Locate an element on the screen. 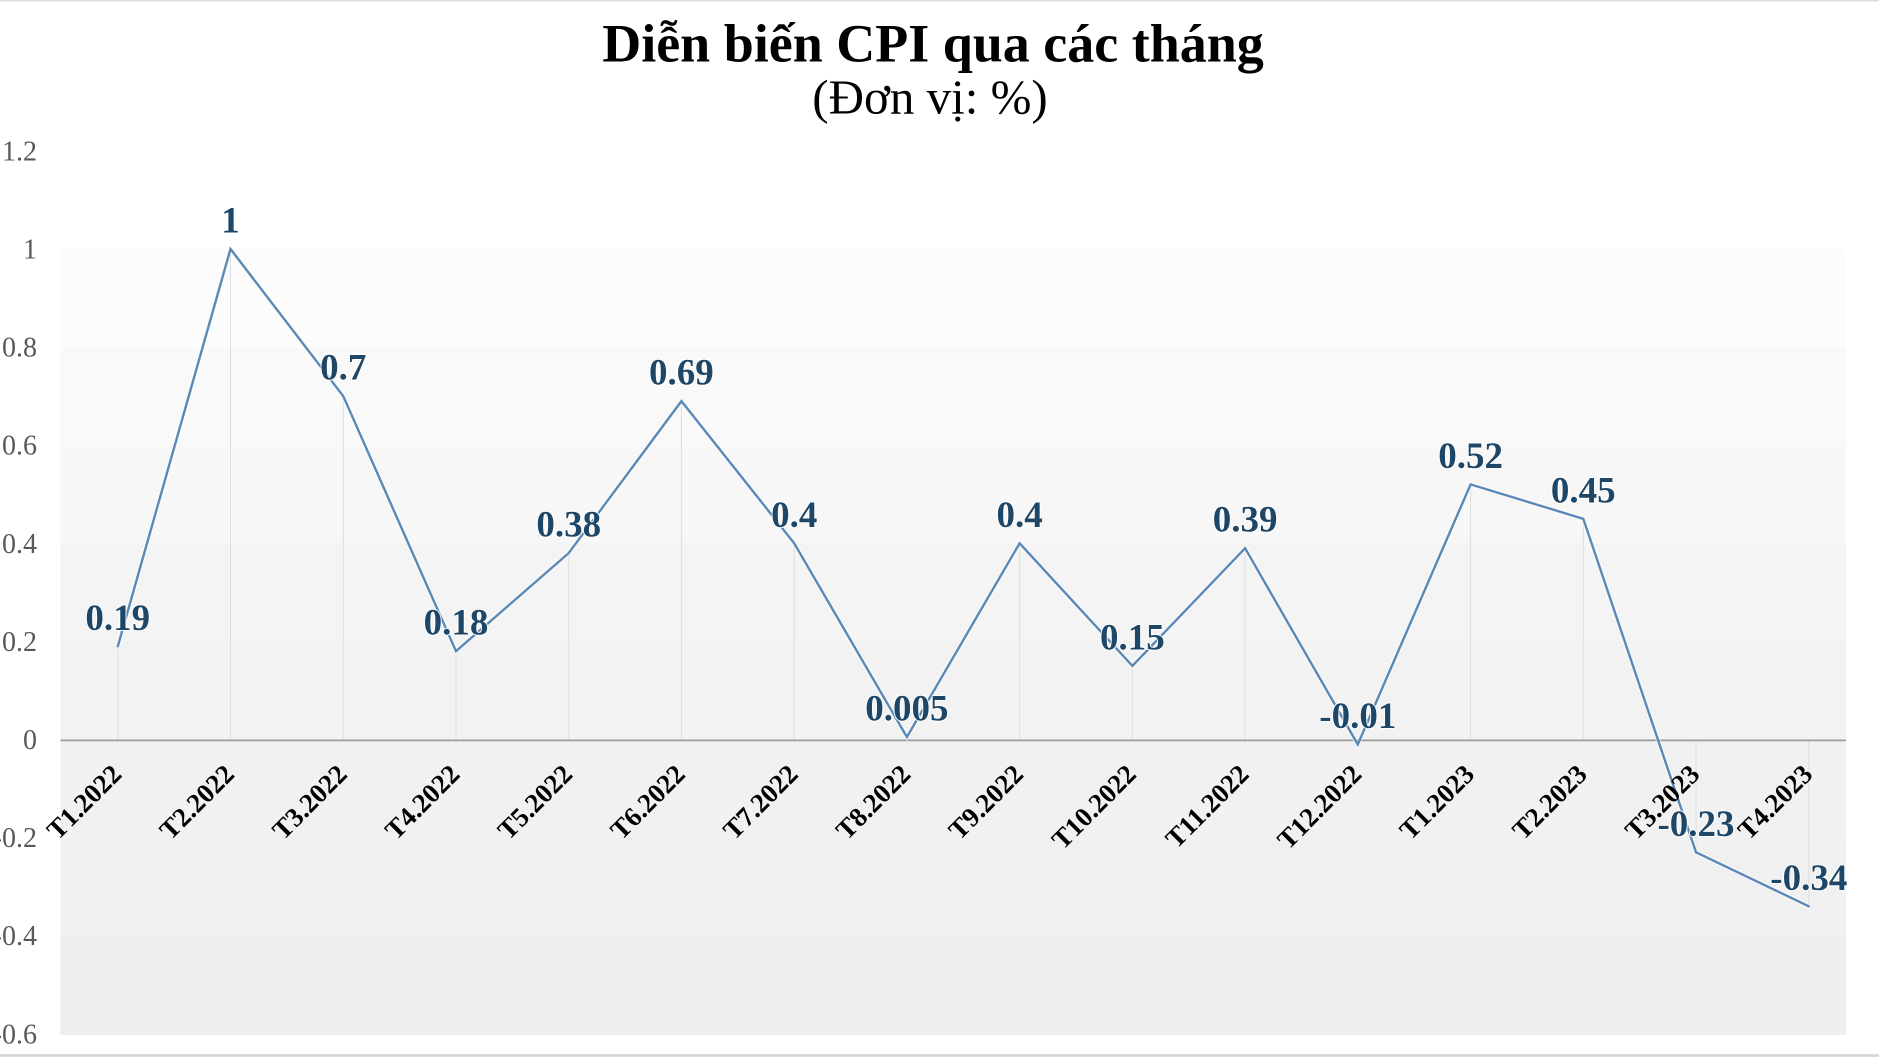 This screenshot has height=1062, width=1879. svg-text: -0.01 is located at coordinates (1357, 716).